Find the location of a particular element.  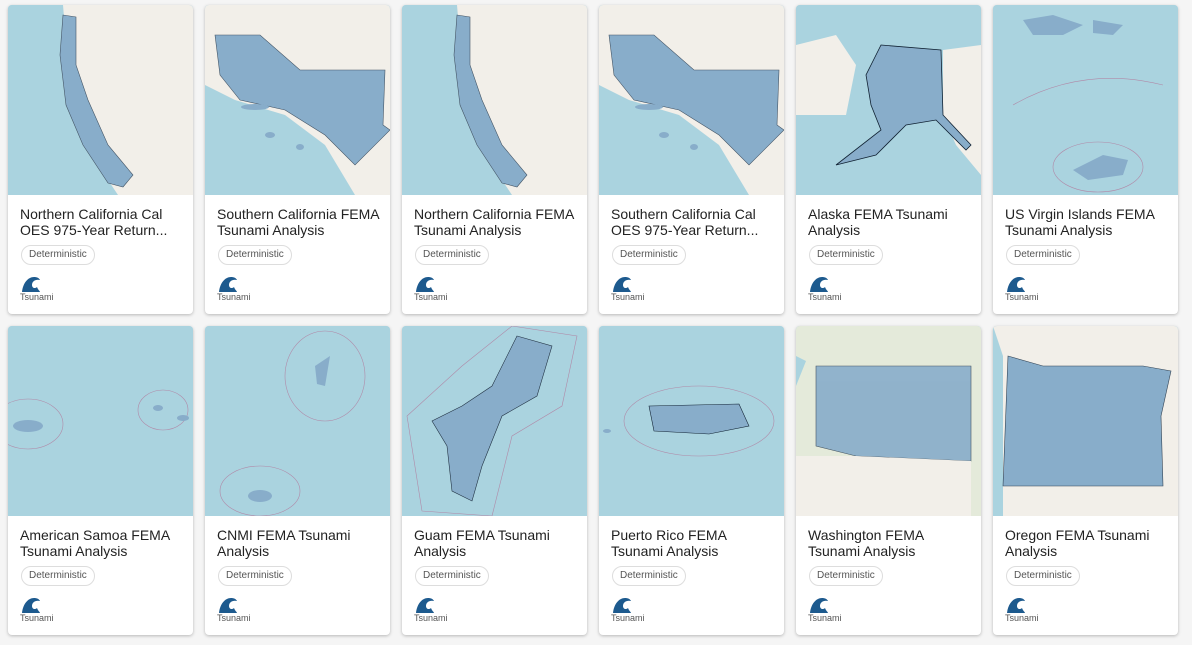

card-title: CNMI FEMA Tsunami Analysis is located at coordinates (284, 543).